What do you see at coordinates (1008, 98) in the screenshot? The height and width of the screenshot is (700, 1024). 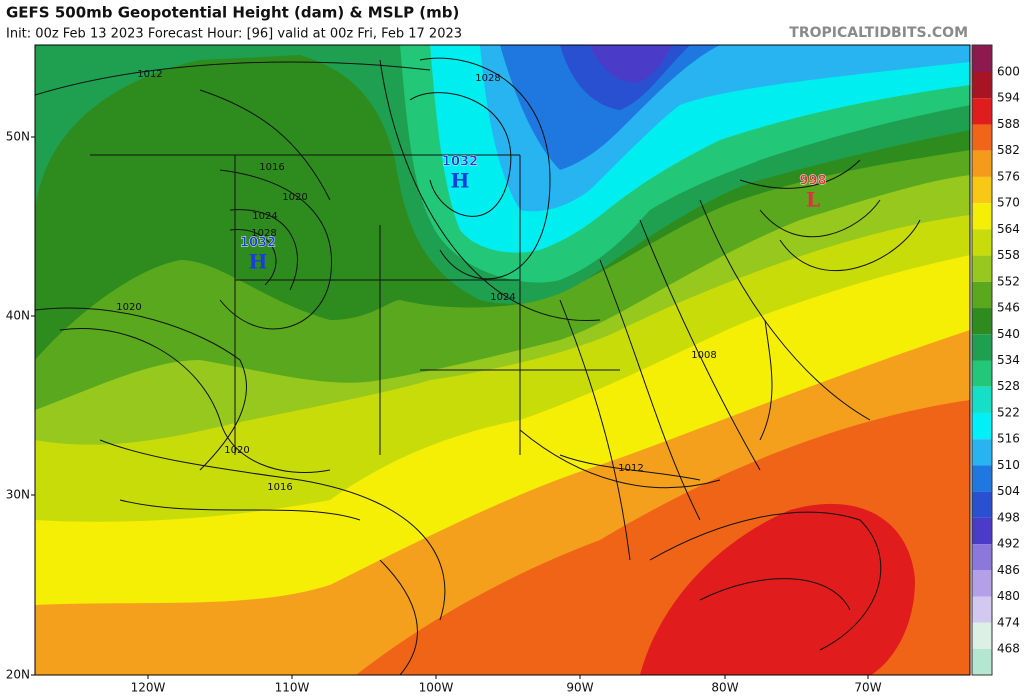 I see `colorbar-label: 594` at bounding box center [1008, 98].